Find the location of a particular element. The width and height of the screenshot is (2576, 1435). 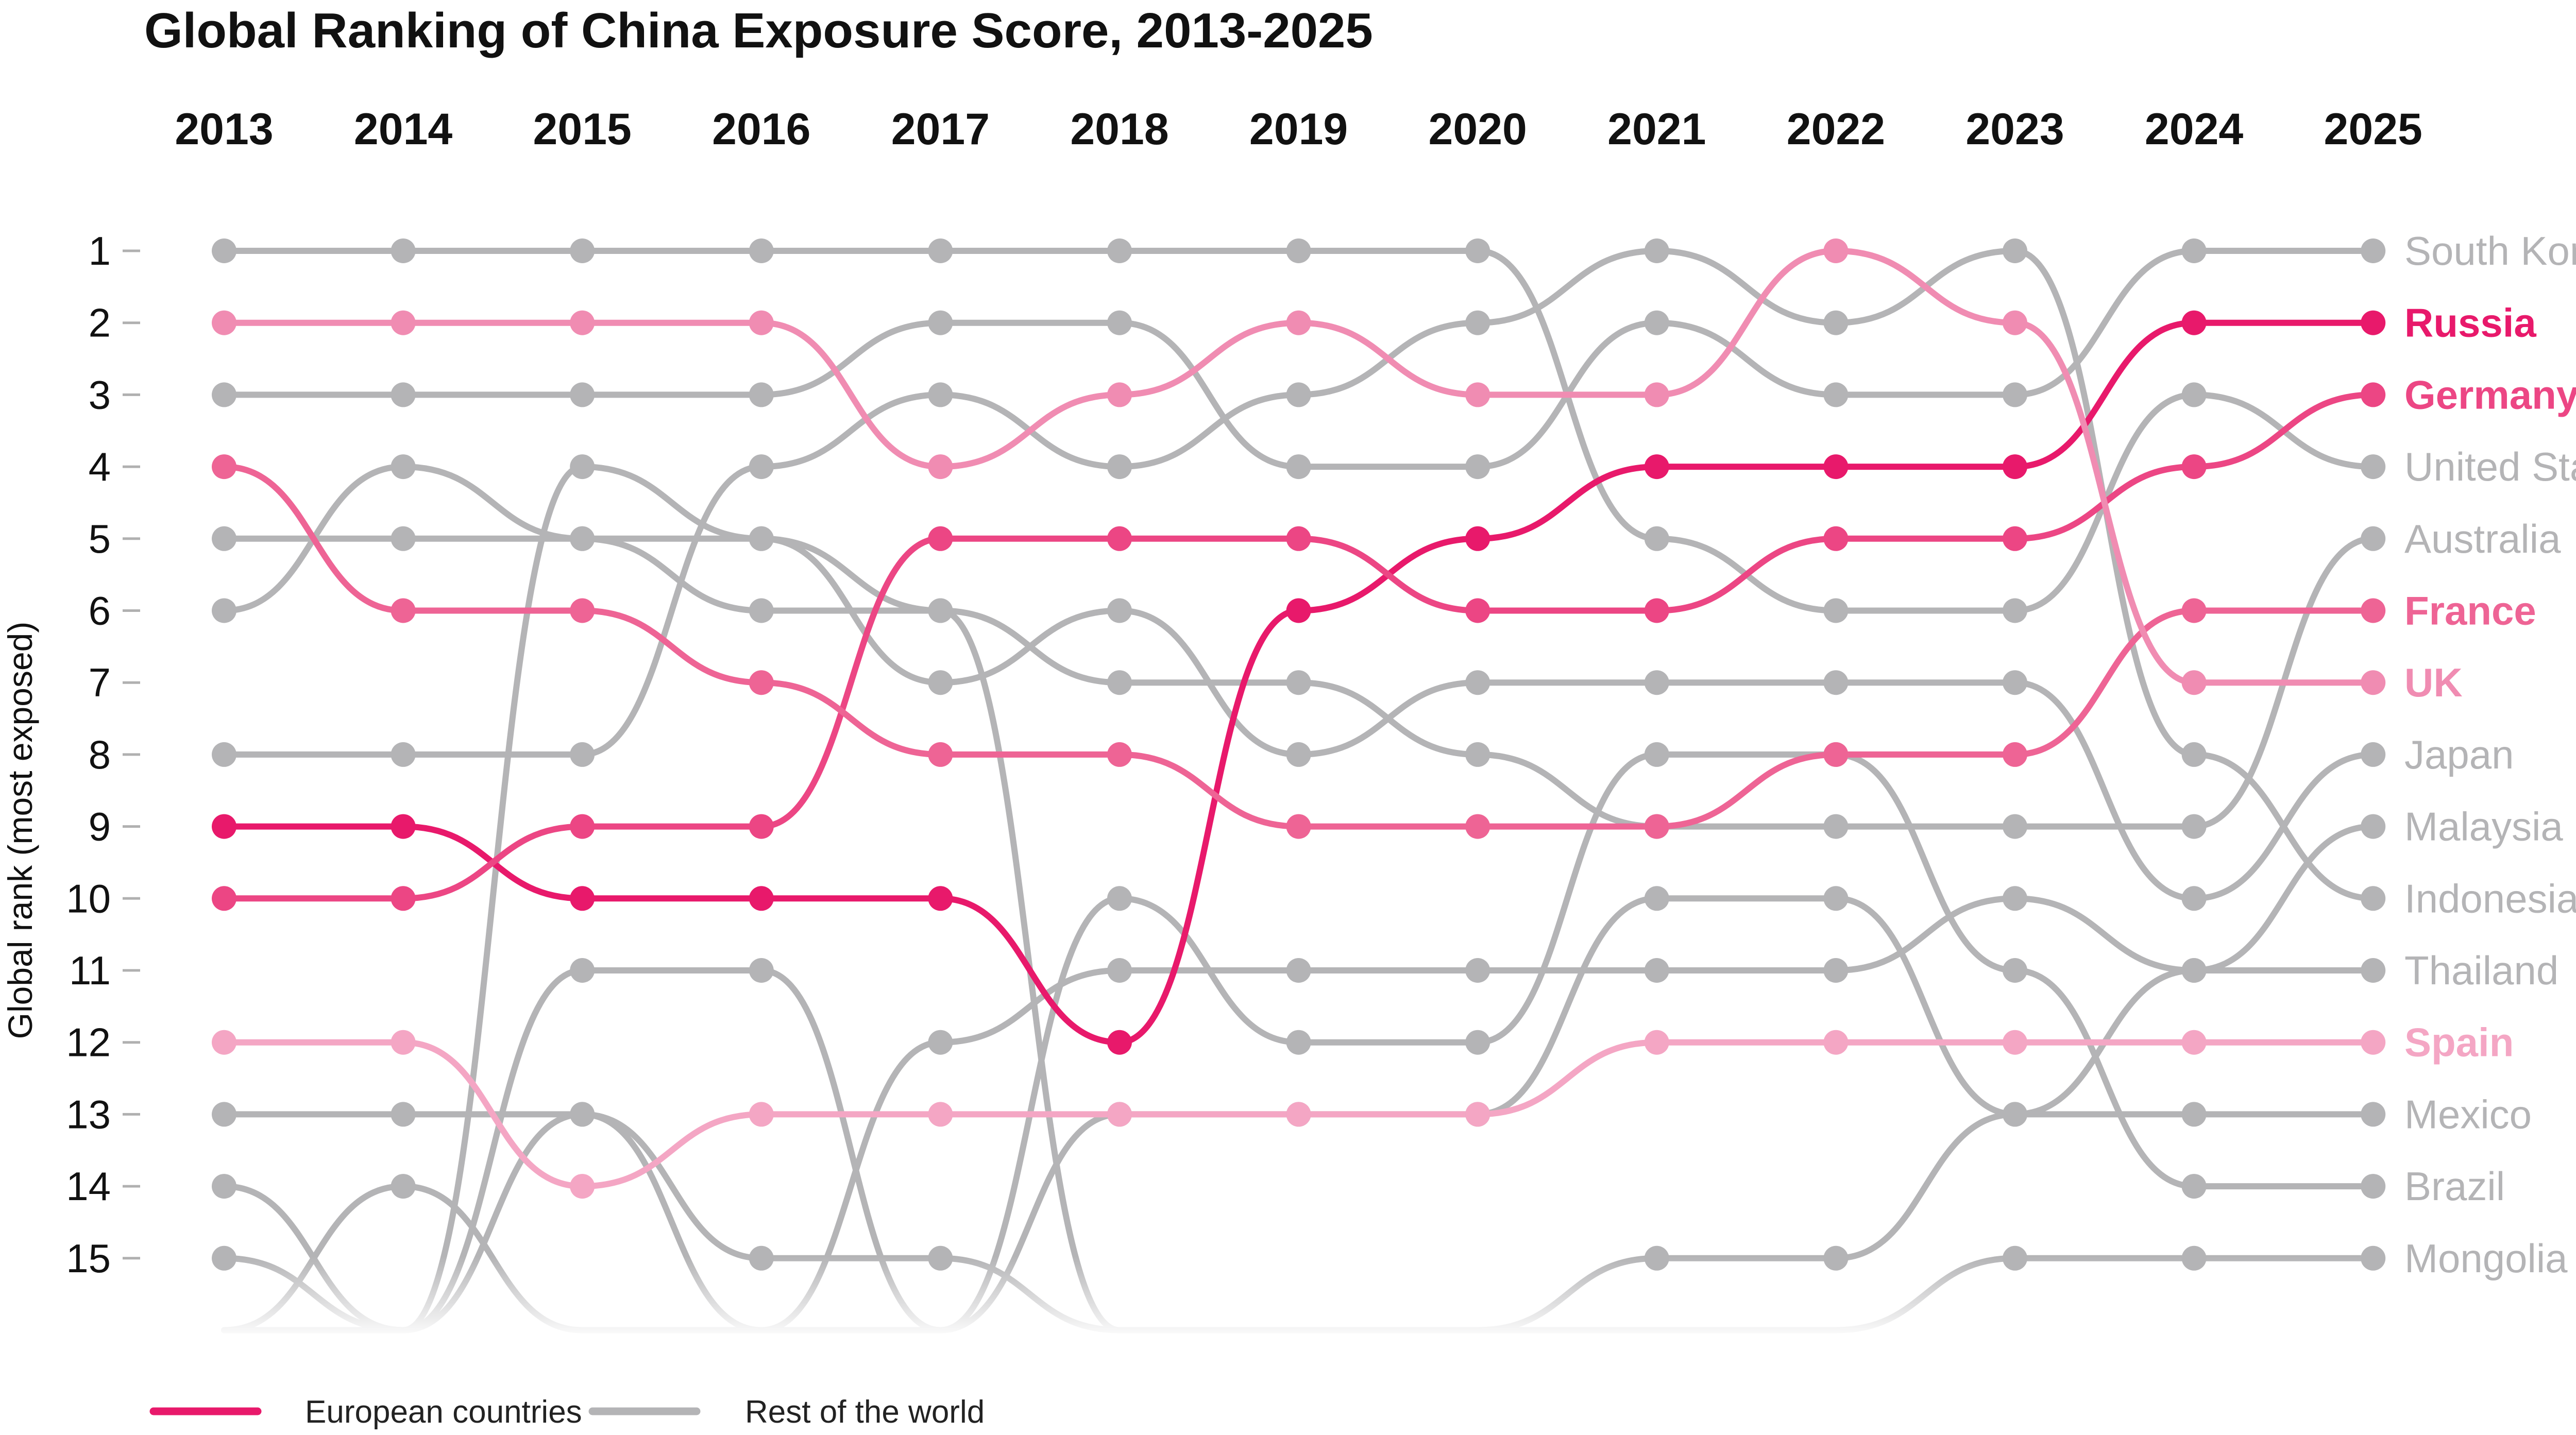

point-russia-2019 is located at coordinates (1299, 610).